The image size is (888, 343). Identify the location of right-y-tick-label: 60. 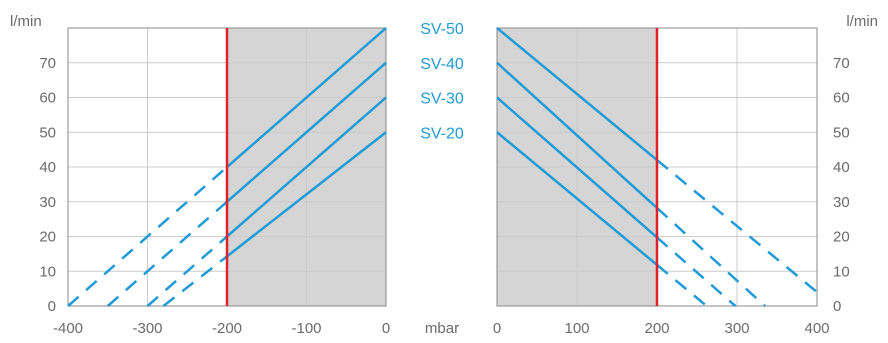
(841, 98).